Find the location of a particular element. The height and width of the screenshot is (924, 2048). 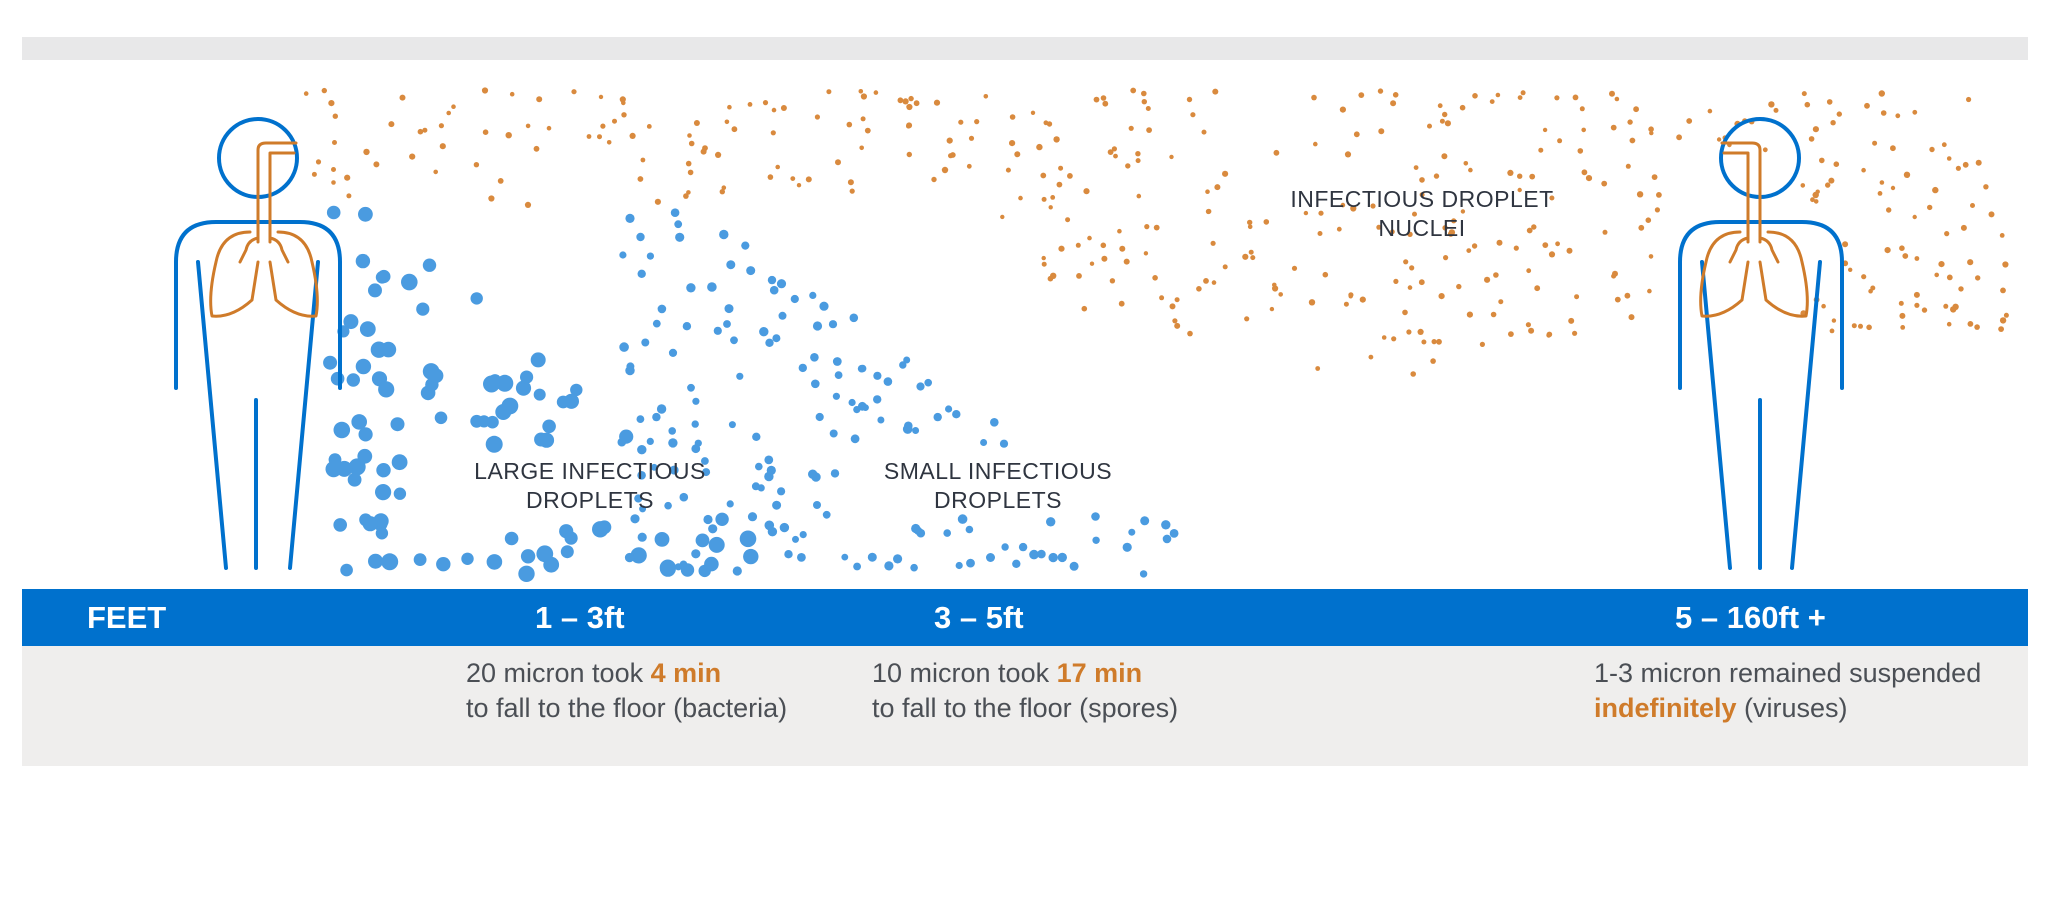

note-text: 20 micron took is located at coordinates (558, 673).